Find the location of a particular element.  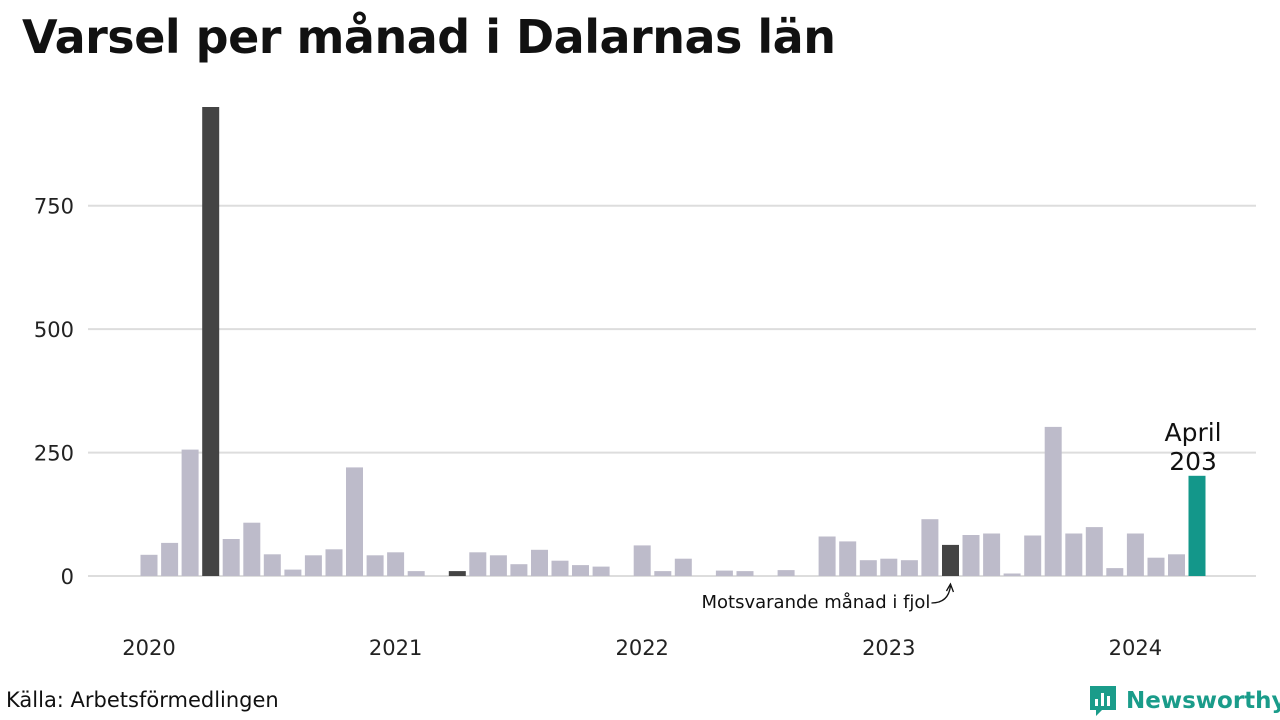

annotation-arrowhead is located at coordinates (950, 587).